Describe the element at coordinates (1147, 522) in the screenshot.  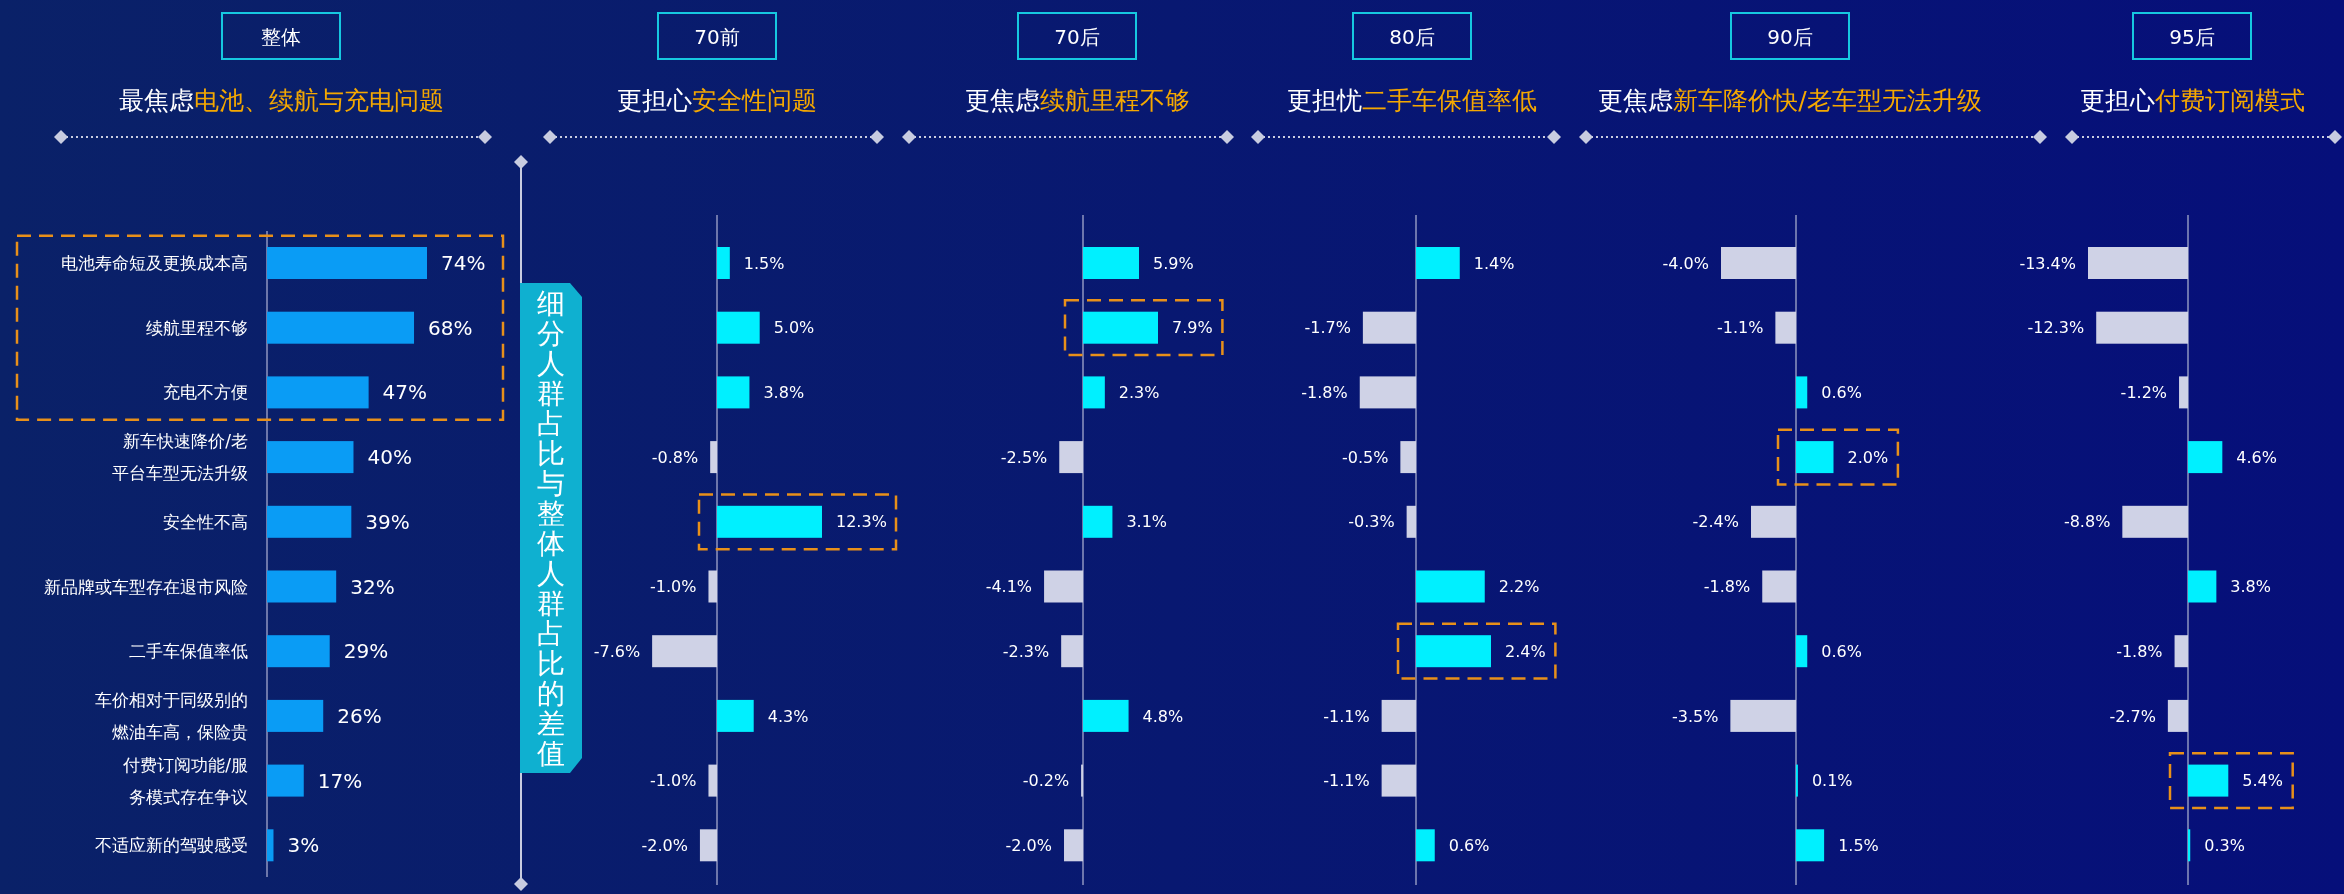
I see `data-label: 3.1%` at that location.